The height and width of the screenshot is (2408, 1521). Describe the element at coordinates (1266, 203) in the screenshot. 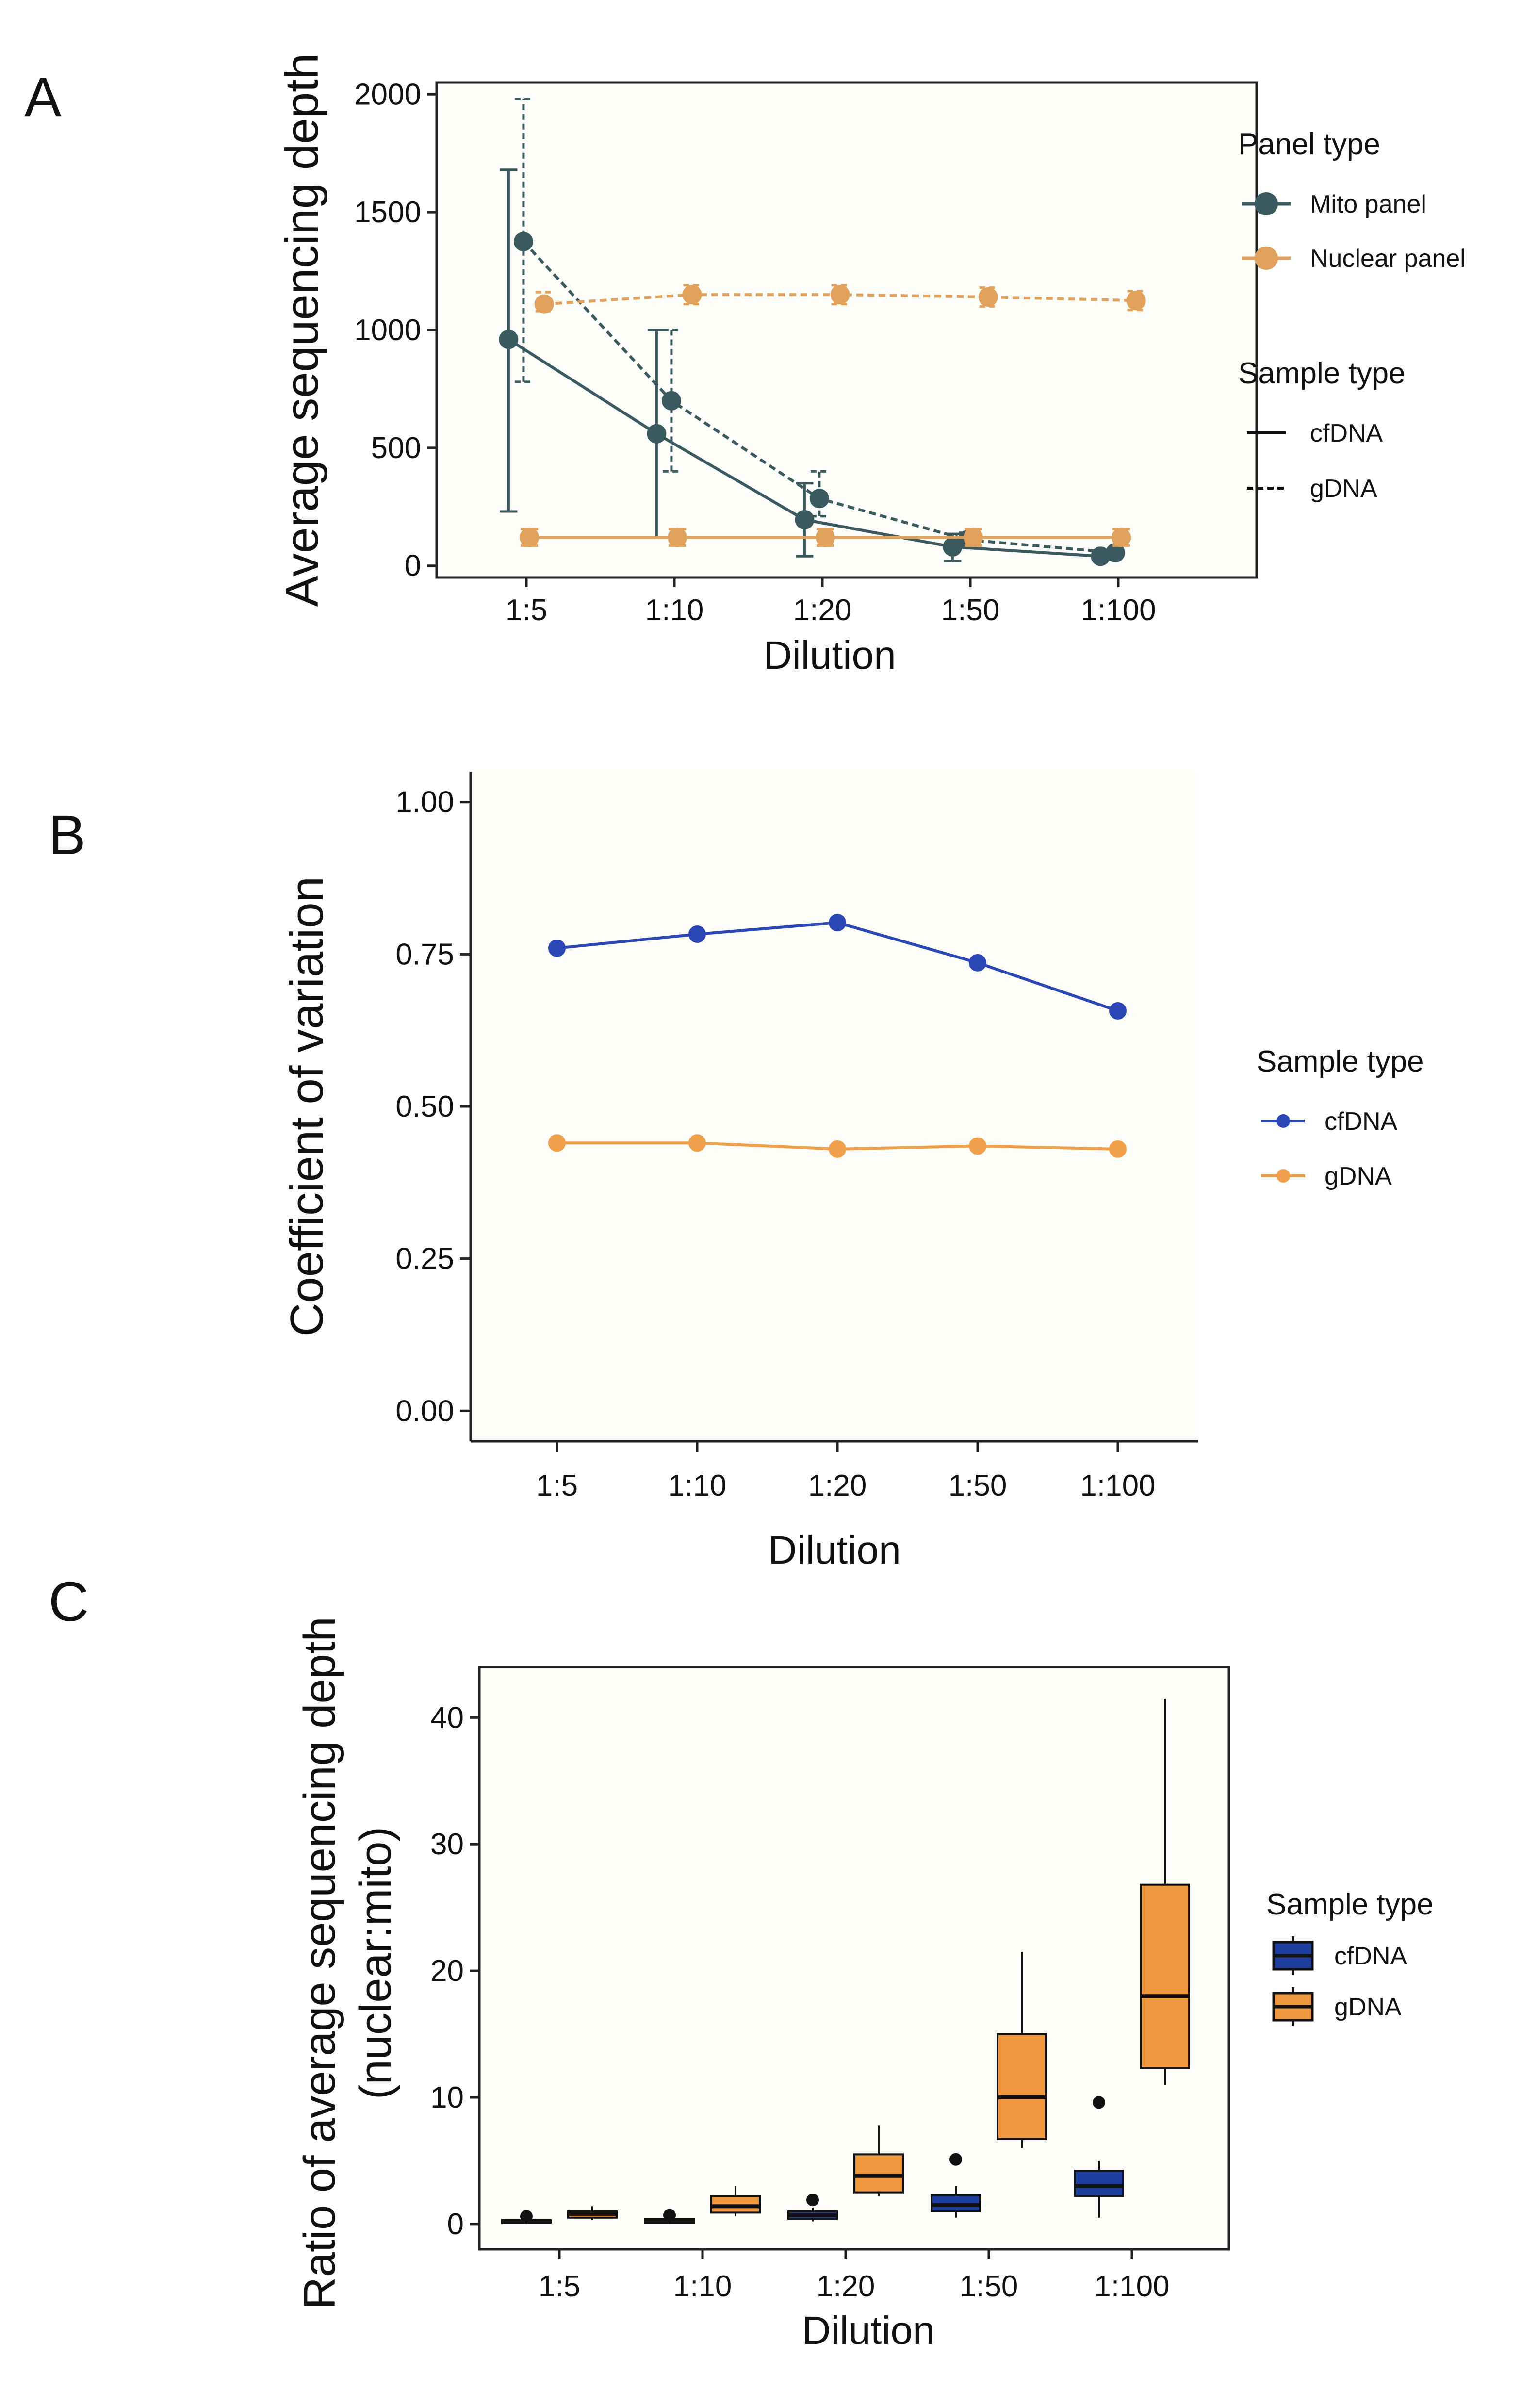

I see `legend-mito-marker` at that location.